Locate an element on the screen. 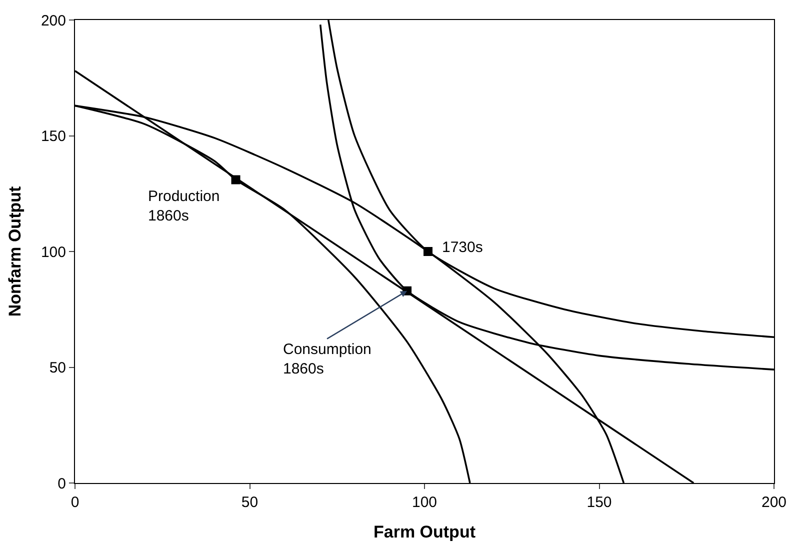  annotation: 1730s is located at coordinates (462, 247).